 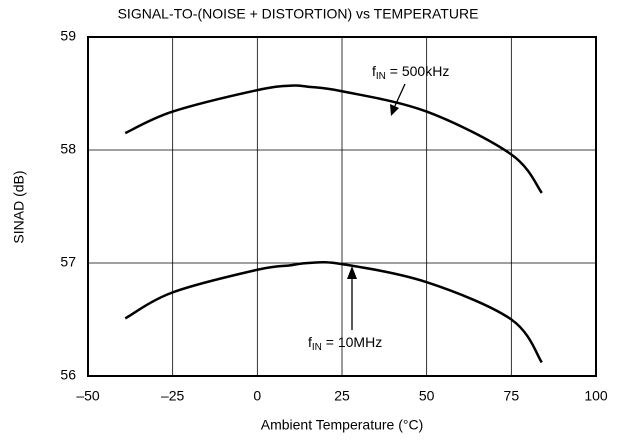 I want to click on x-axis-label: Ambient Temperature (°C), so click(x=342, y=425).